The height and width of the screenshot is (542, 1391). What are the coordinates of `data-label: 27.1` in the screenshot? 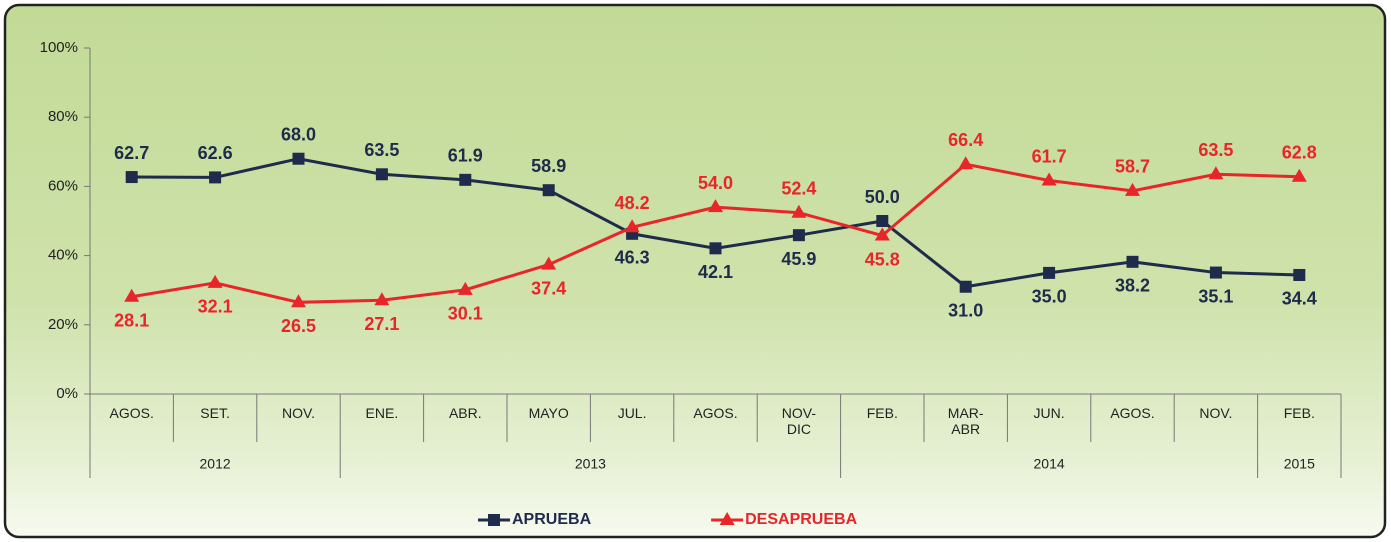 It's located at (381, 324).